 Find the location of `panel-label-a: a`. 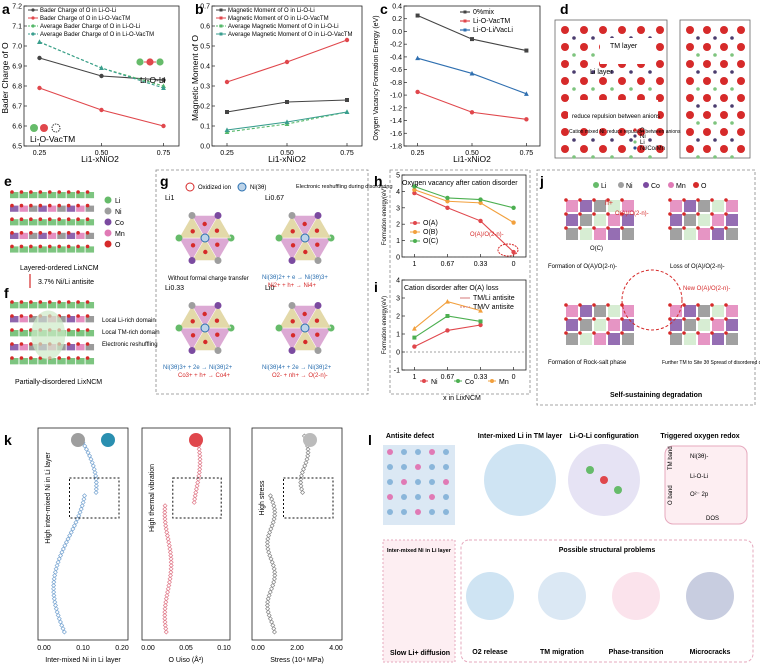

panel-label-a: a is located at coordinates (6, 9).